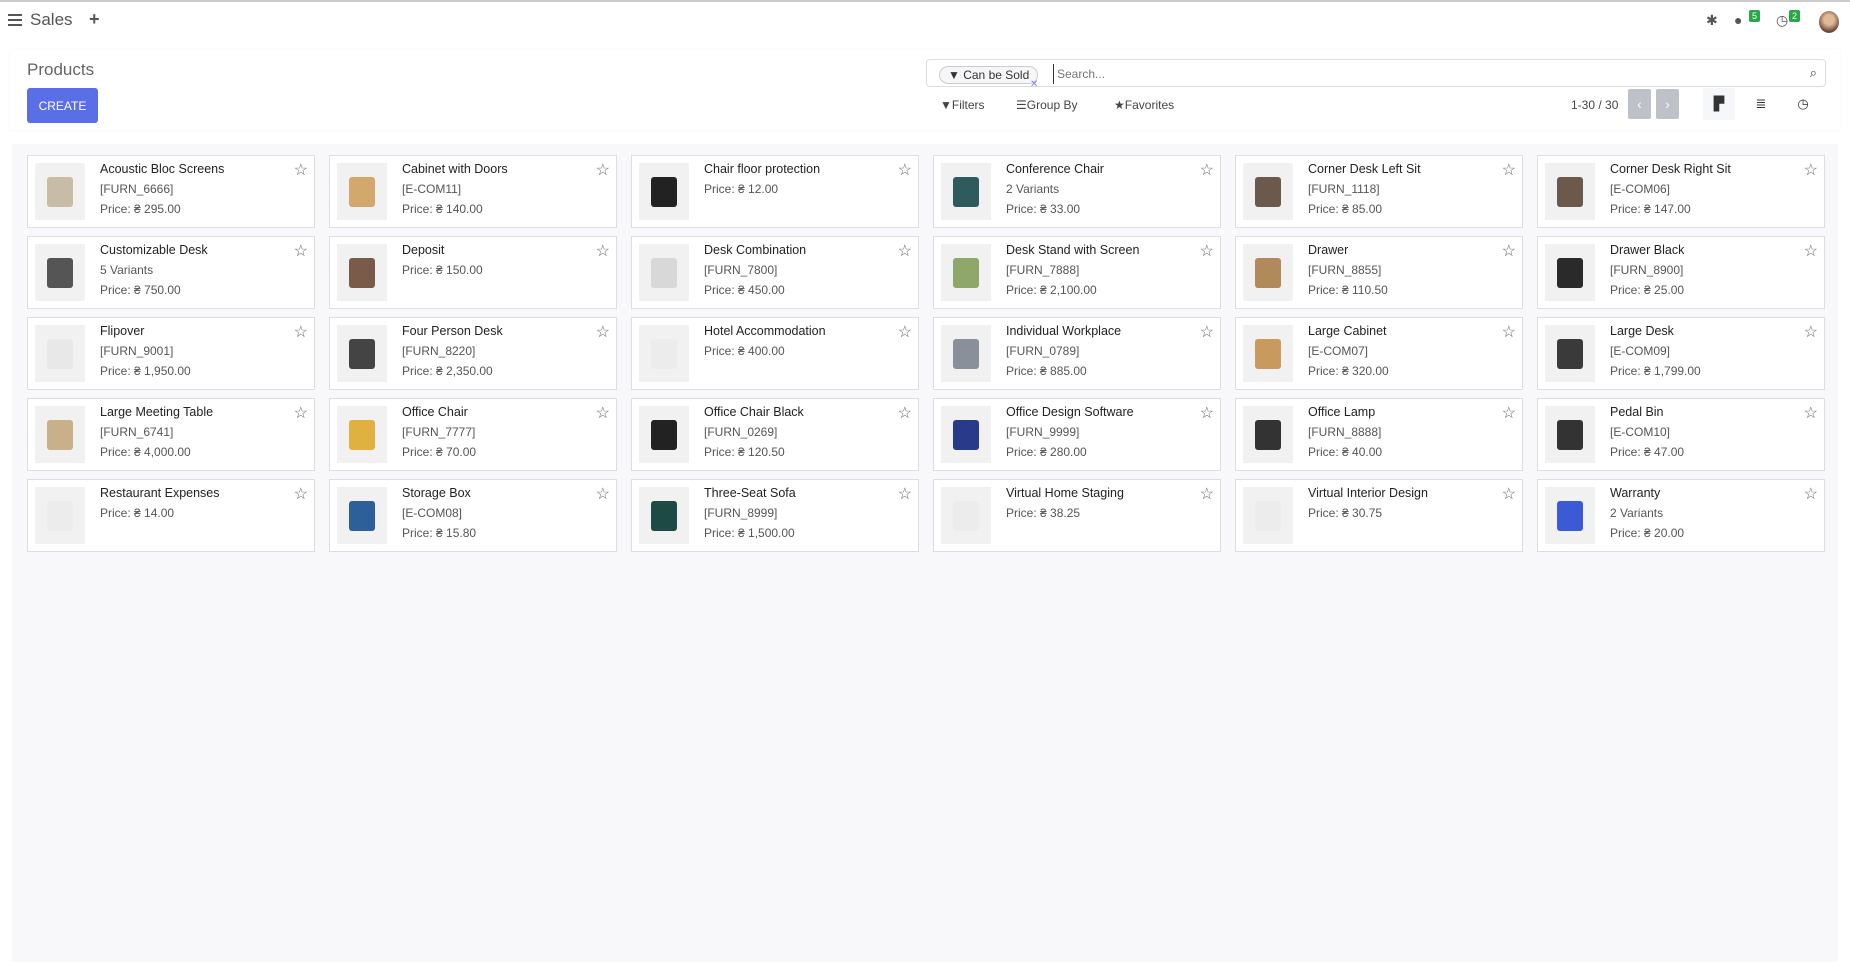 This screenshot has height=970, width=1850. What do you see at coordinates (1681, 434) in the screenshot?
I see `product-card: Pedal Bin [E-COM10] Price: ₴ 47.00 ☆` at bounding box center [1681, 434].